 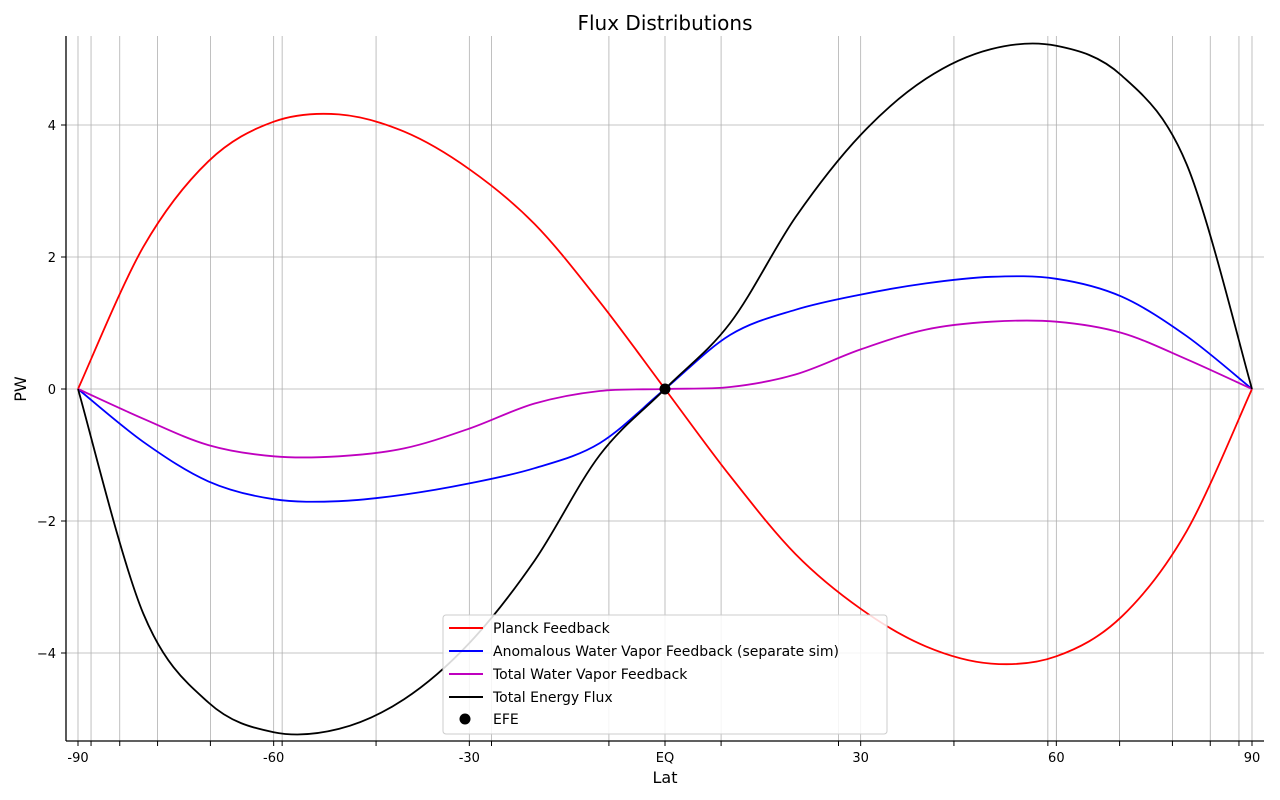 What do you see at coordinates (1056, 758) in the screenshot?
I see `x-tick-label: 60` at bounding box center [1056, 758].